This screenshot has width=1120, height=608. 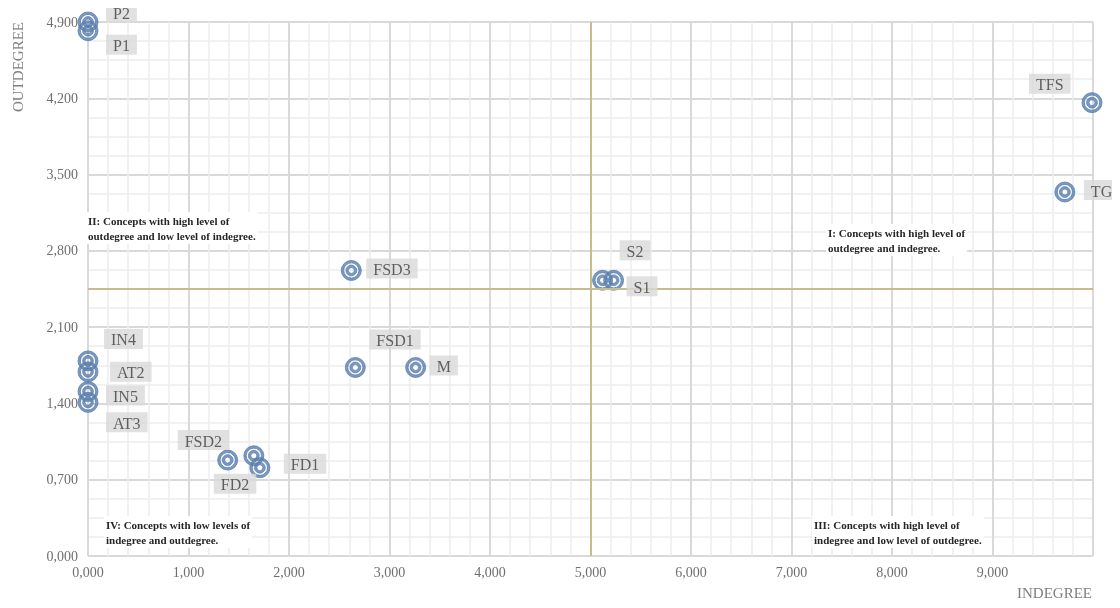 What do you see at coordinates (898, 532) in the screenshot?
I see `annotation: III: Concepts with high level of indegree and low level of outdegree.` at bounding box center [898, 532].